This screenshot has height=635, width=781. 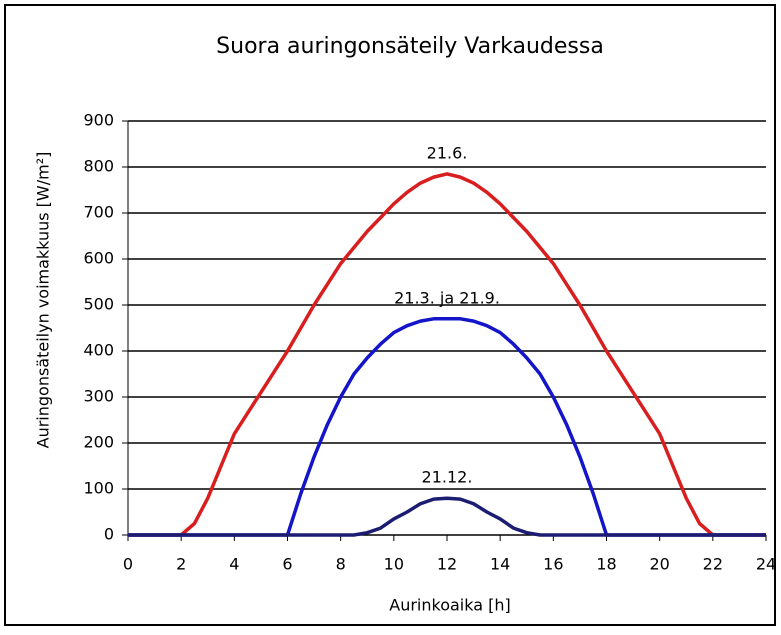 What do you see at coordinates (447, 152) in the screenshot?
I see `series-label: 21.6.` at bounding box center [447, 152].